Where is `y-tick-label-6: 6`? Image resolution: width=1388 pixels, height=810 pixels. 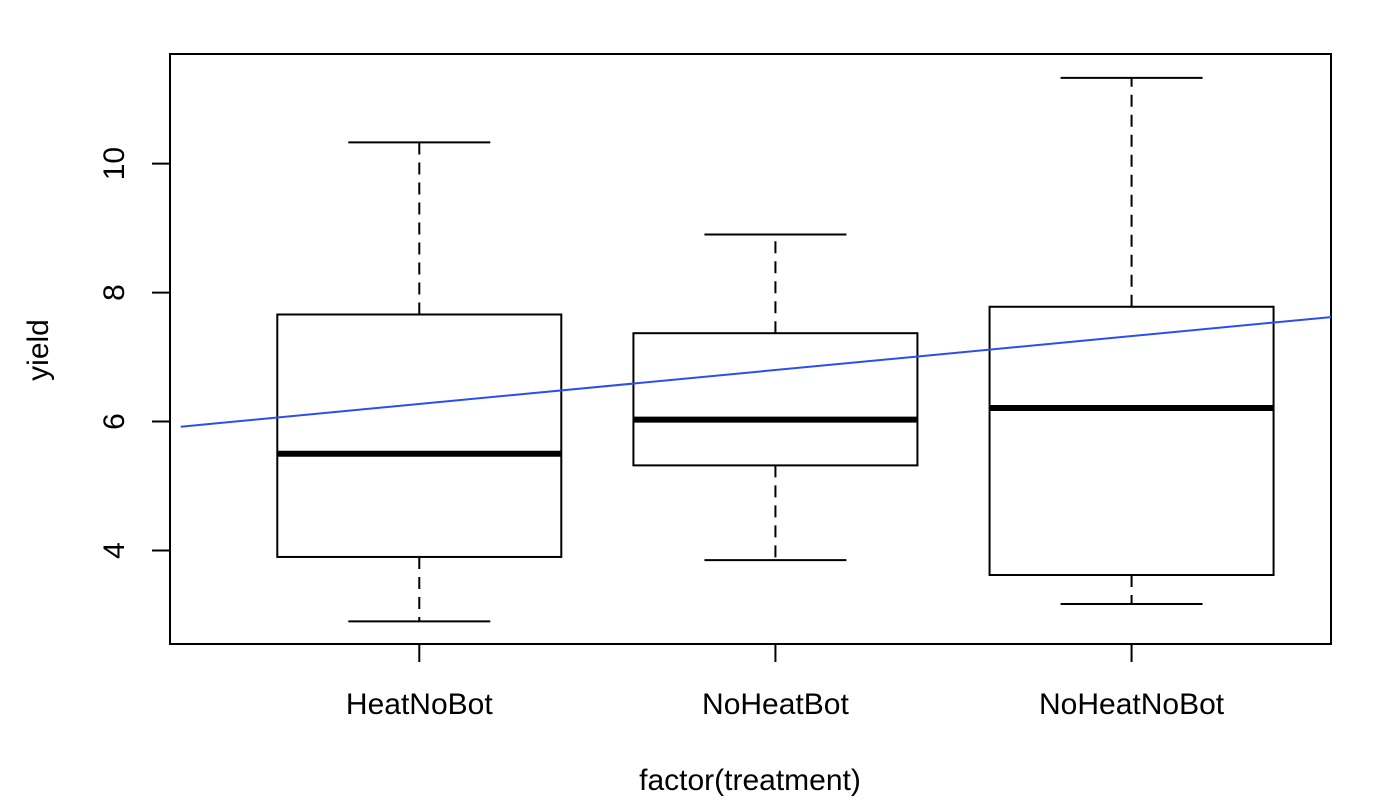 y-tick-label-6: 6 is located at coordinates (114, 421).